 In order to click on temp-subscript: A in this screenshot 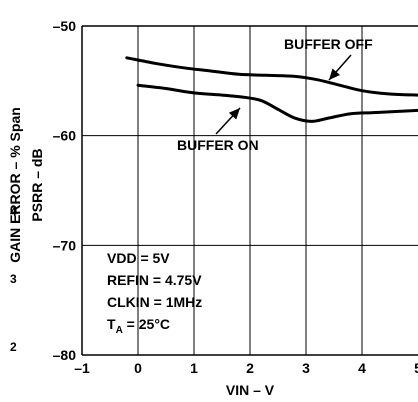, I will do `click(119, 330)`.